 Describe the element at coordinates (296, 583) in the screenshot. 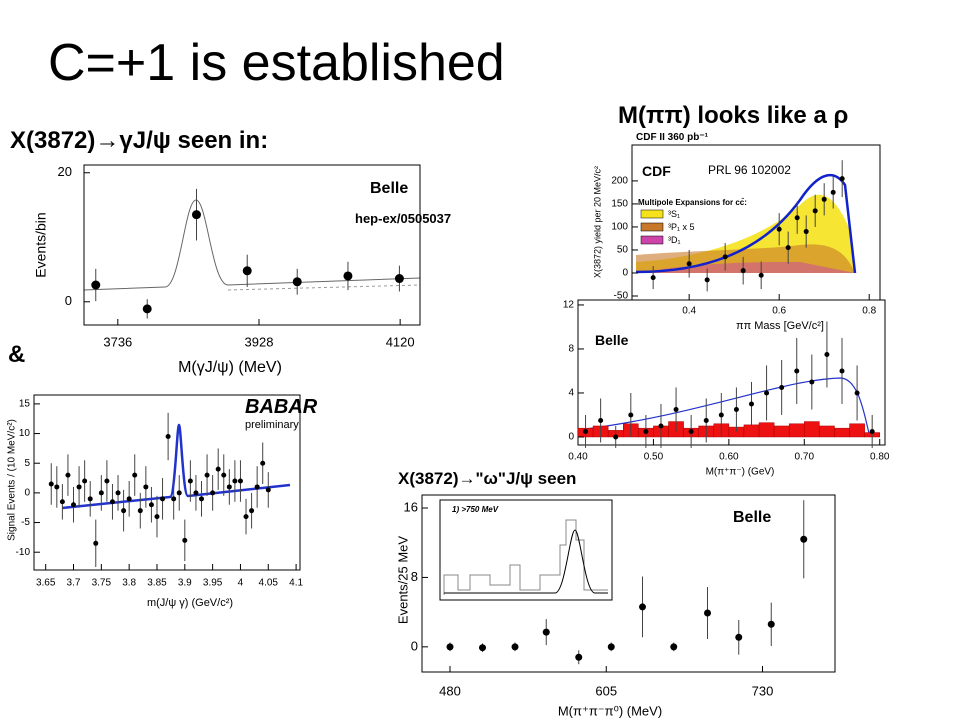

I see `x-tick-label: 4.1` at that location.